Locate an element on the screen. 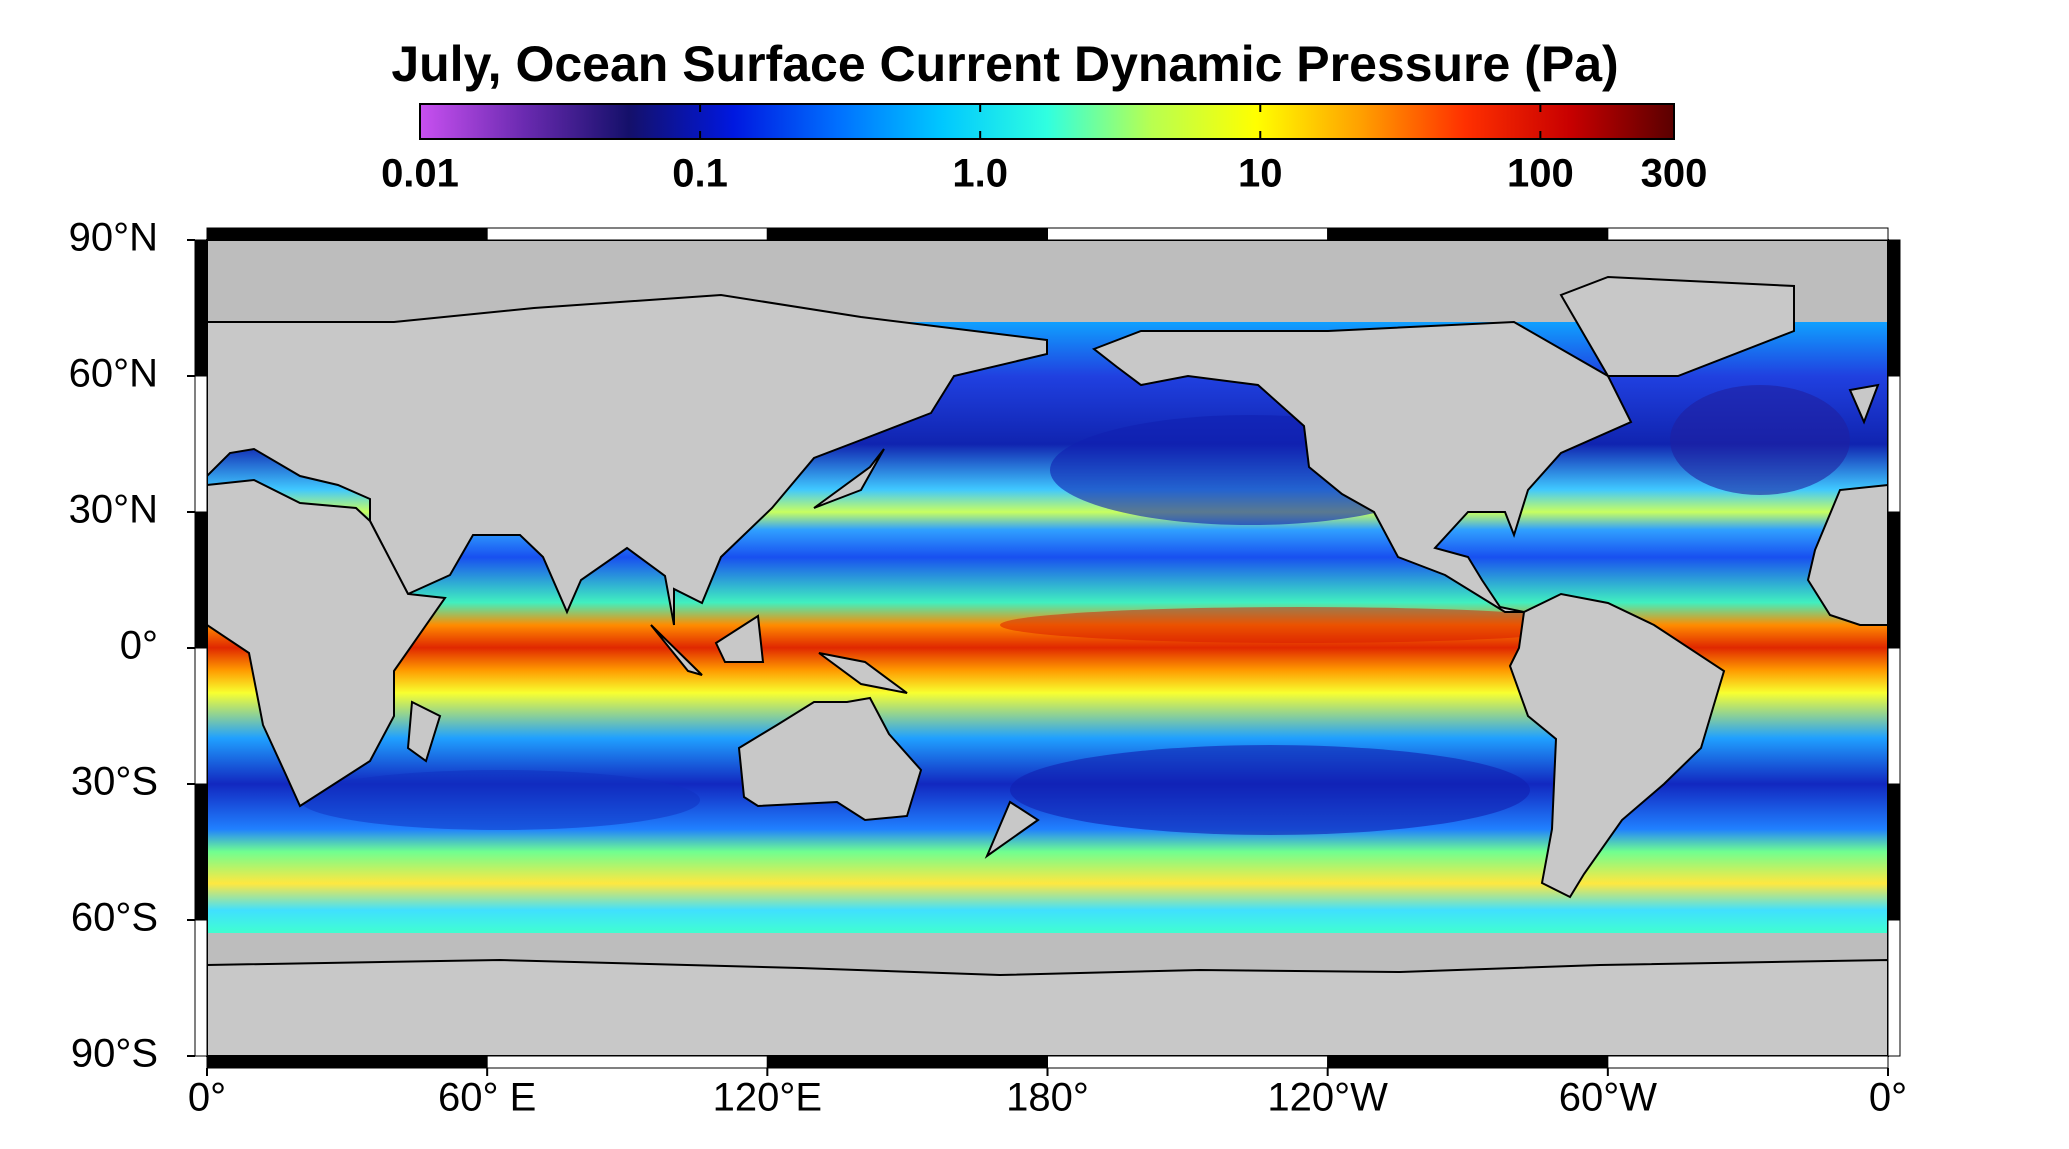 The height and width of the screenshot is (1149, 2069). africa is located at coordinates (326, 643).